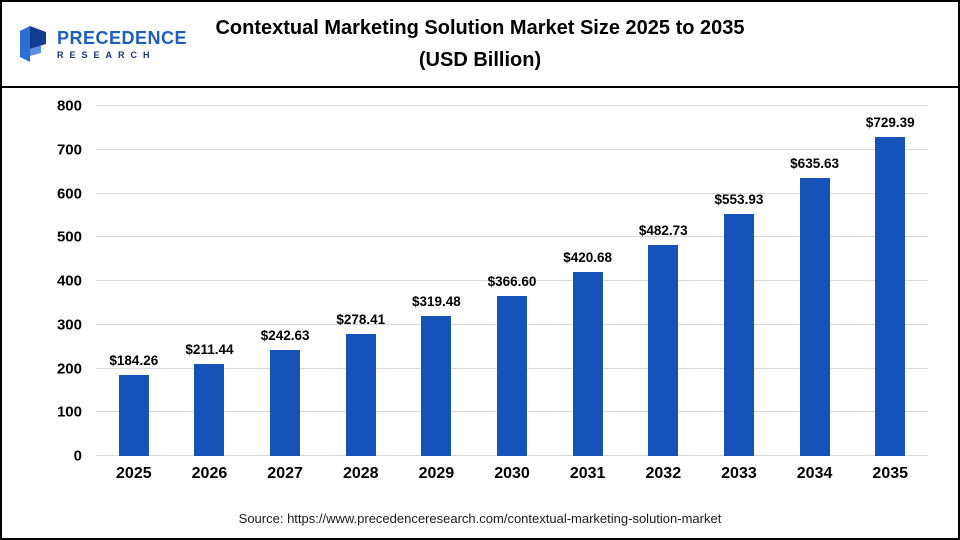 The height and width of the screenshot is (540, 960). I want to click on y-tick-label: 100, so click(69, 412).